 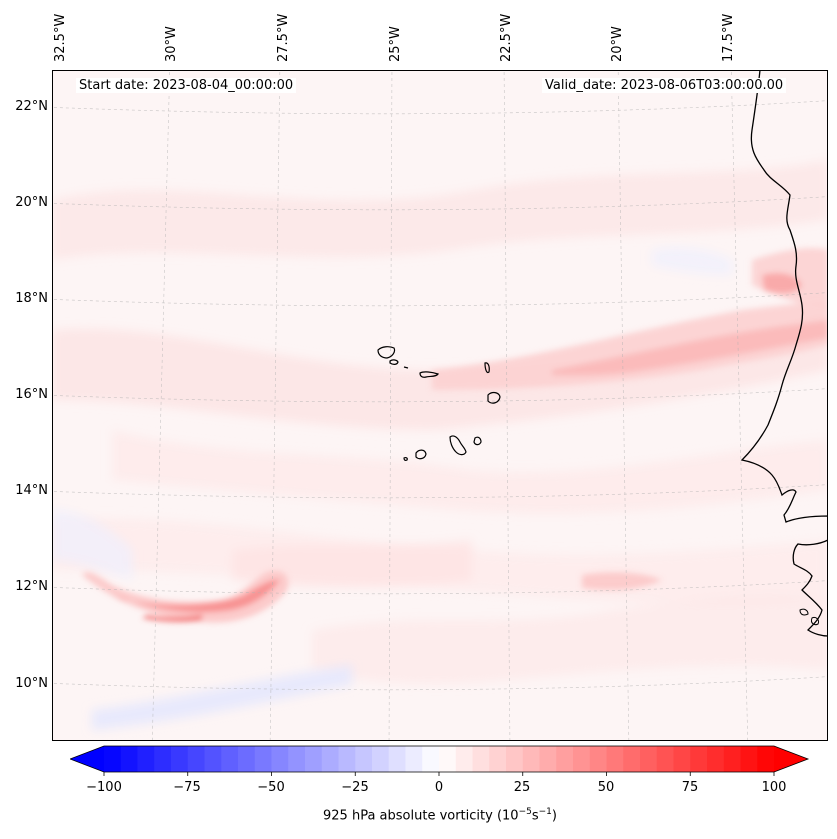 What do you see at coordinates (506, 37) in the screenshot?
I see `lon-label-22-5w: 22.5°W` at bounding box center [506, 37].